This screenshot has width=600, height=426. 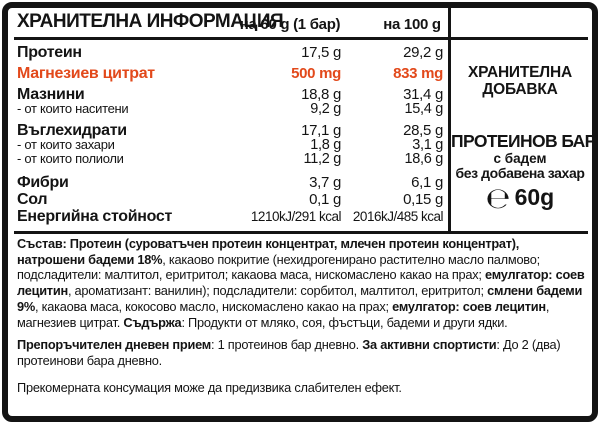 What do you see at coordinates (520, 158) in the screenshot?
I see `product-variant: с бадем` at bounding box center [520, 158].